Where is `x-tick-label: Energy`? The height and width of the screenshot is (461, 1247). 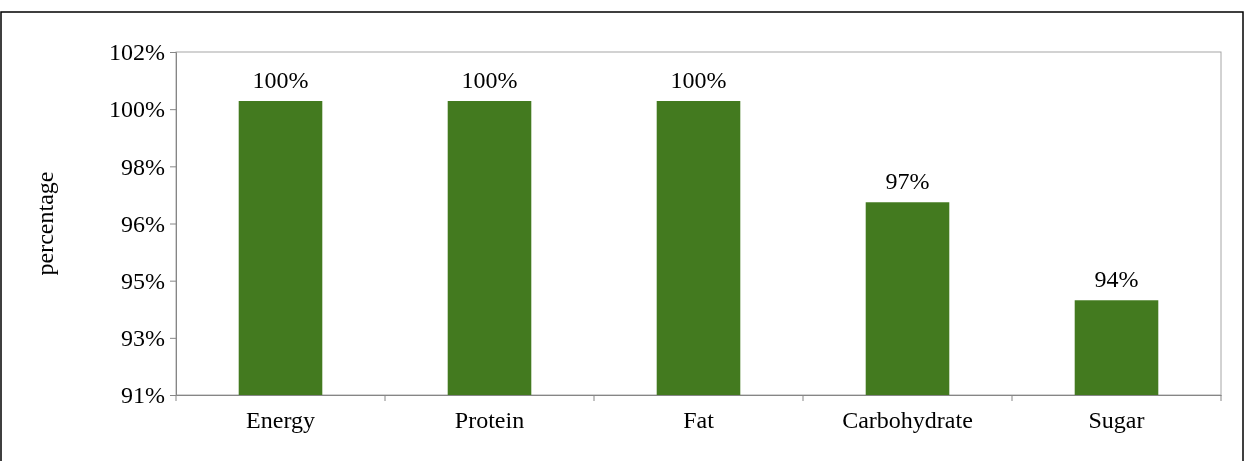 x-tick-label: Energy is located at coordinates (280, 420).